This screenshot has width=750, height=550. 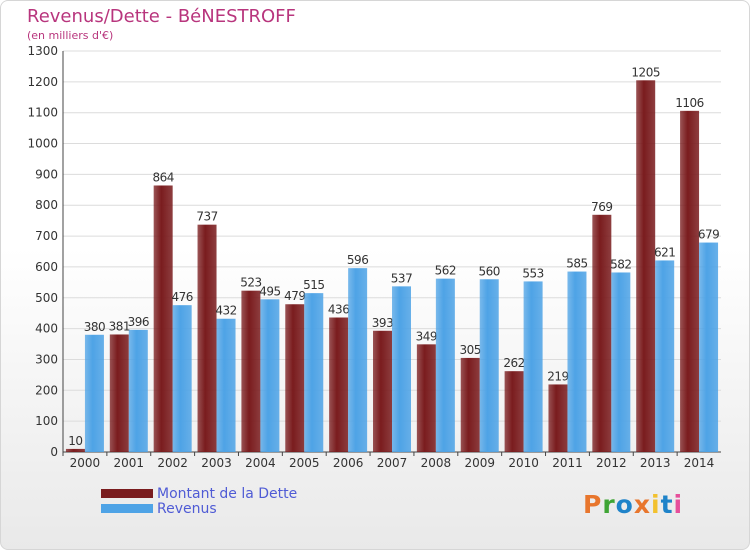 I want to click on data-label-debt: 1106, so click(x=689, y=103).